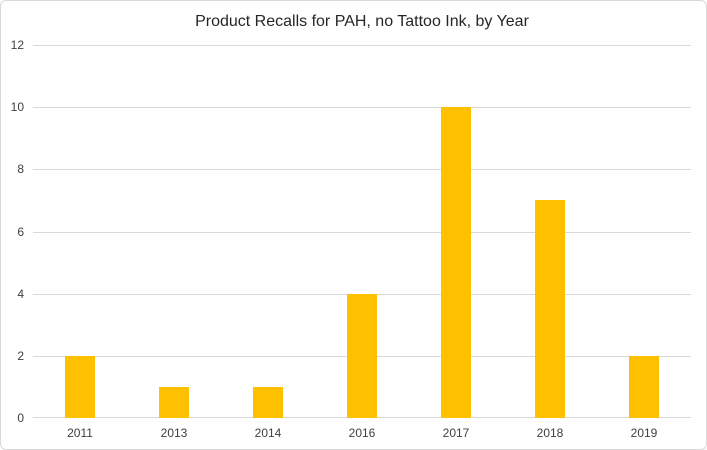 The image size is (707, 450). What do you see at coordinates (17, 45) in the screenshot?
I see `y-tick-label: 12` at bounding box center [17, 45].